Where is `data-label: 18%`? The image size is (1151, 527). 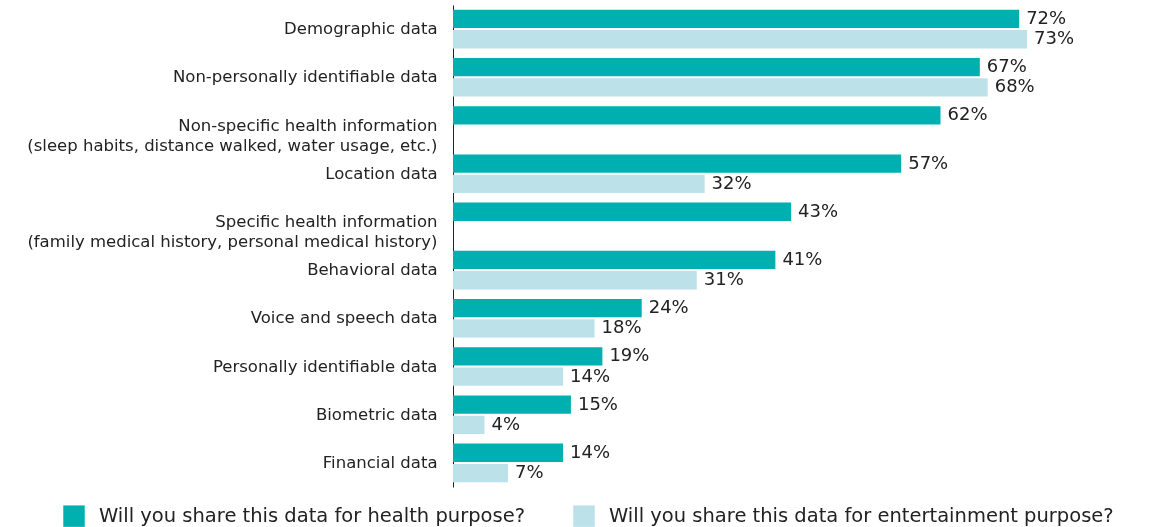 data-label: 18% is located at coordinates (621, 327).